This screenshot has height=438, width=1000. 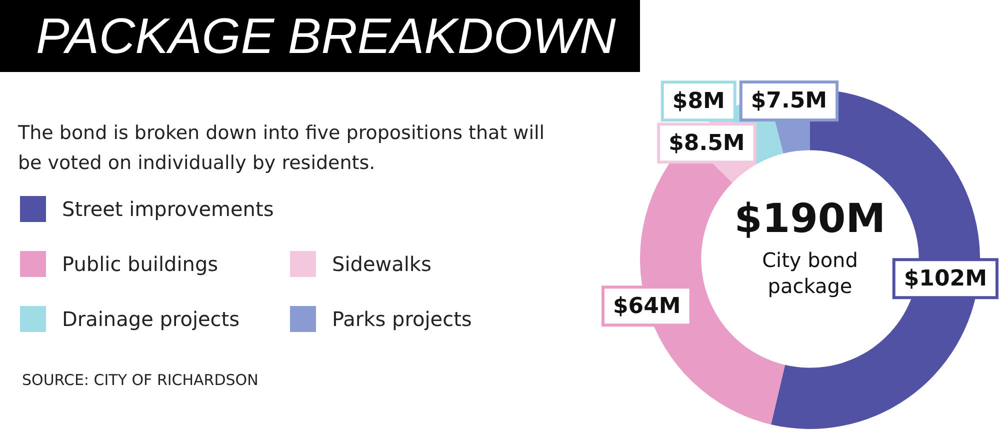 What do you see at coordinates (282, 148) in the screenshot?
I see `text: The bond is broken down into five propositions that will be voted on individually by residents.` at bounding box center [282, 148].